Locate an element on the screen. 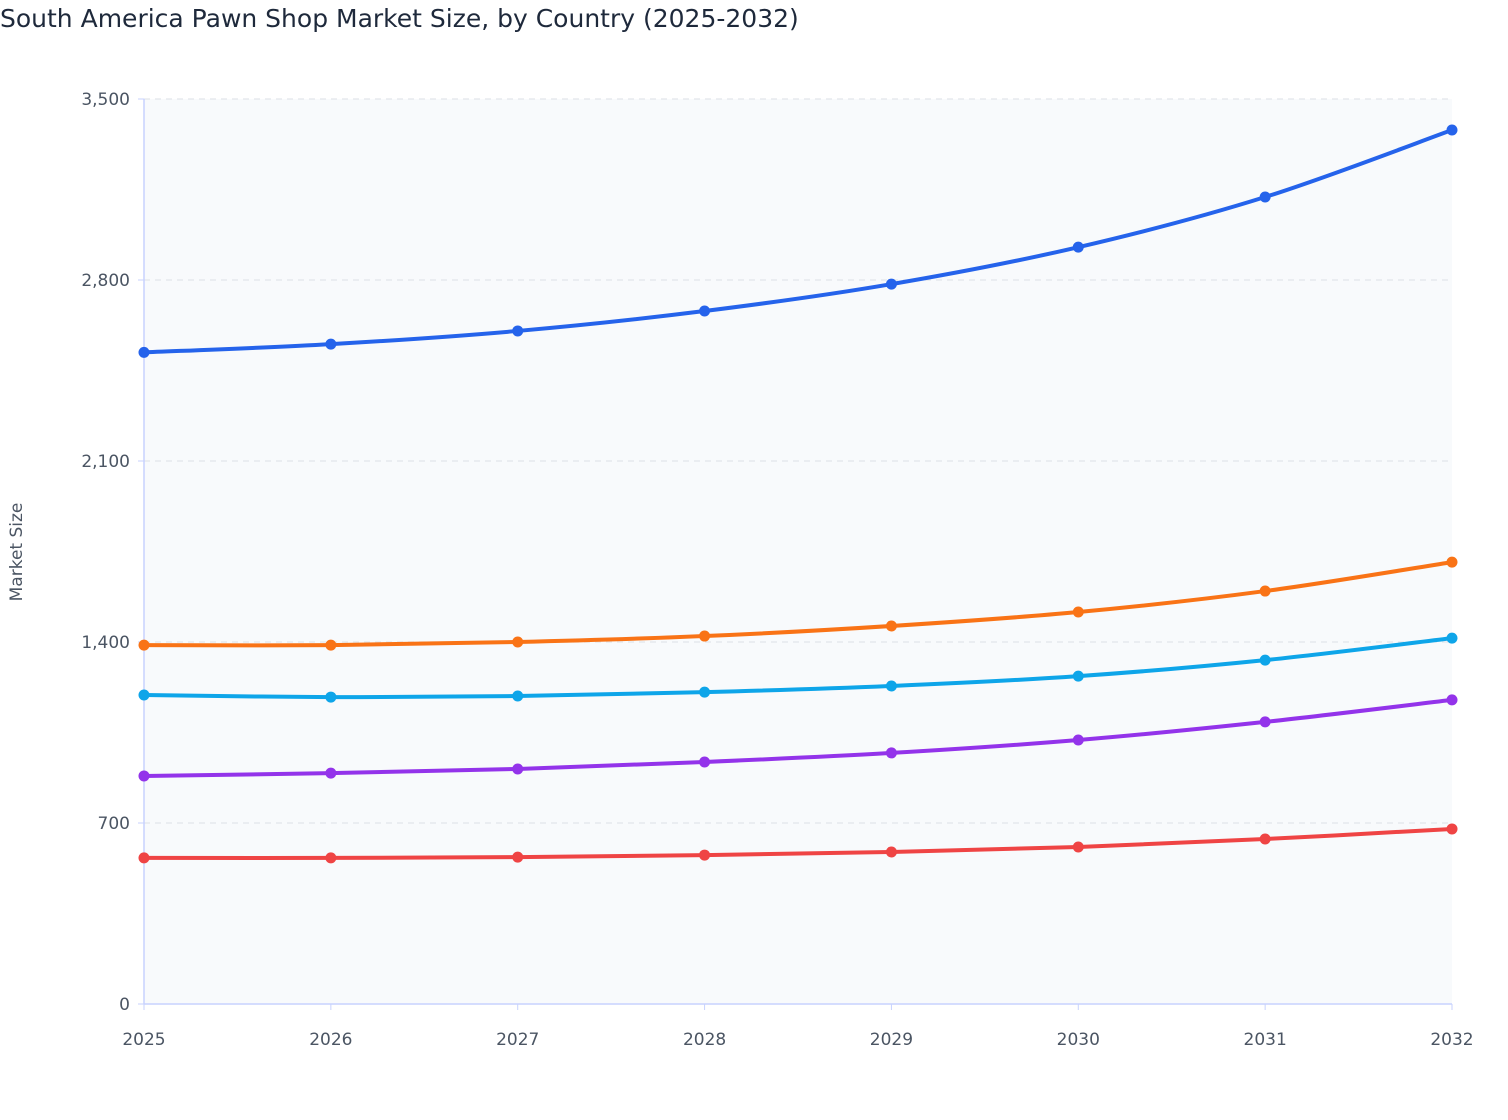  y-tick-label: 0 is located at coordinates (124, 1005).